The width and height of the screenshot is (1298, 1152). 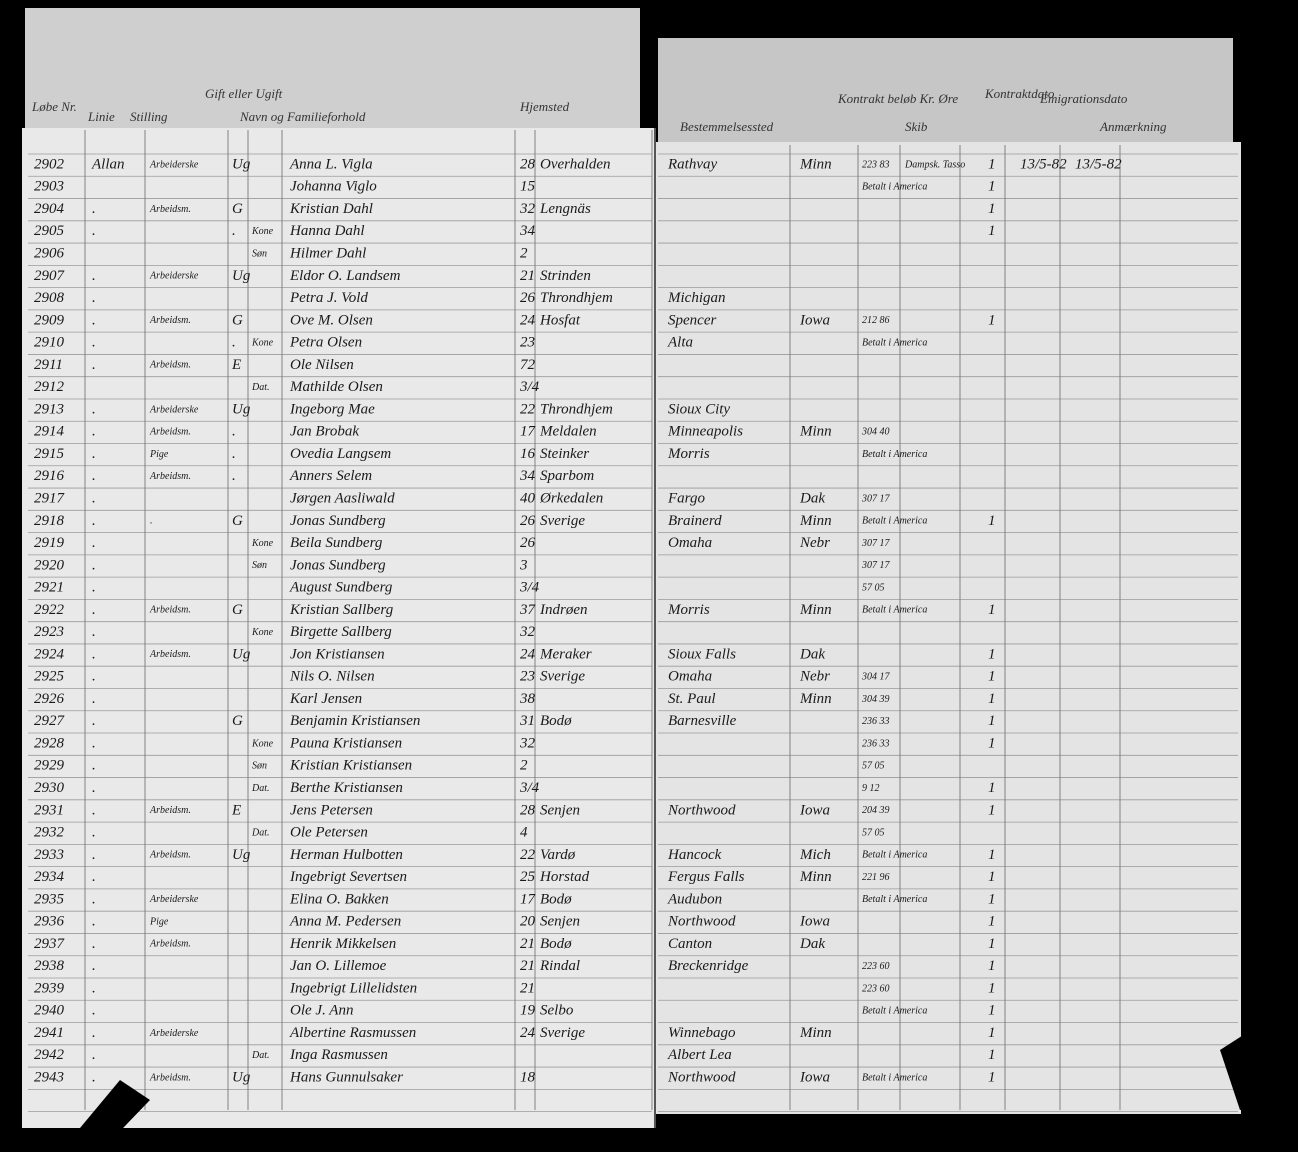 I want to click on age: 22, so click(x=528, y=855).